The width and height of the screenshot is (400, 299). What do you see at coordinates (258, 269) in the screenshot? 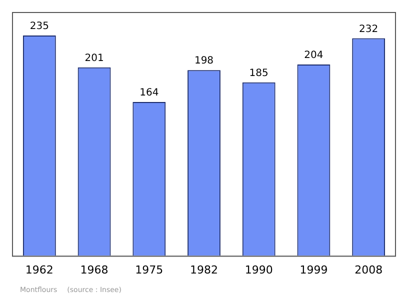
I see `x-tick-label: 1990` at bounding box center [258, 269].